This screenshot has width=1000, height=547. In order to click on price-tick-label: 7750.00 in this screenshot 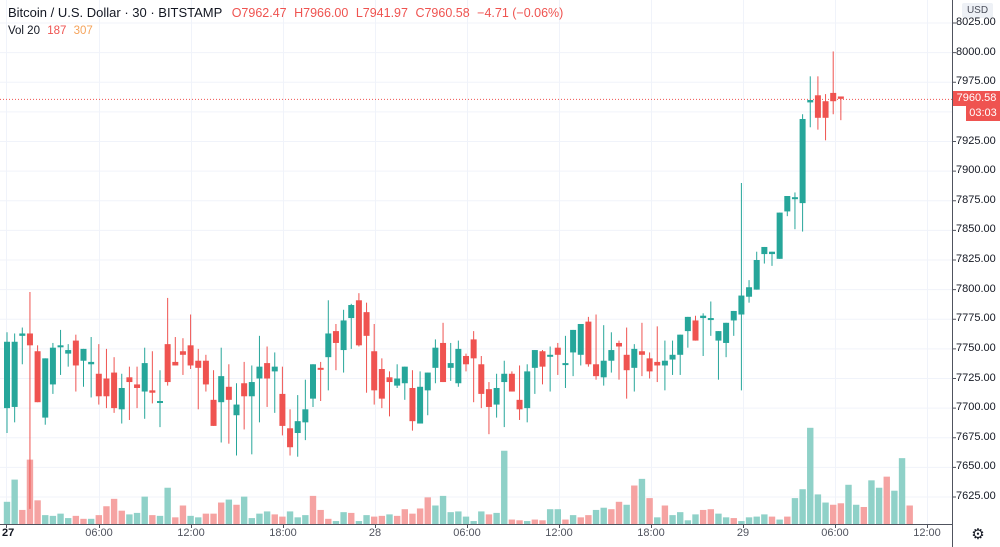, I will do `click(976, 347)`.